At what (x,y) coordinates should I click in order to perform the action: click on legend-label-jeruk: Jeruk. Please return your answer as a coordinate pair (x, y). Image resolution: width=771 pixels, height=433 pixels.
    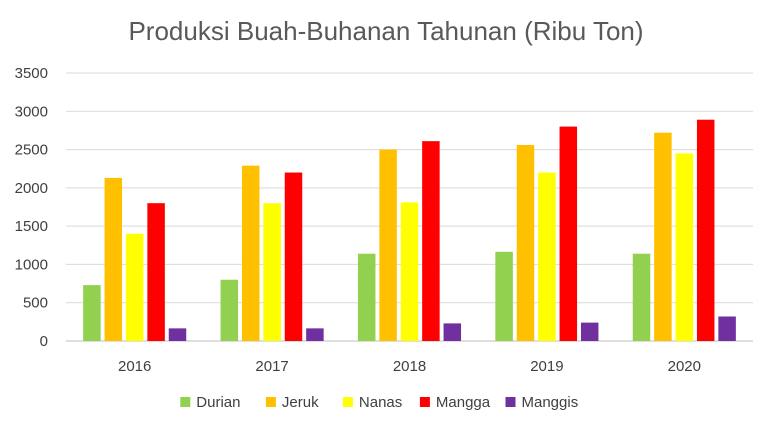
    Looking at the image, I should click on (300, 402).